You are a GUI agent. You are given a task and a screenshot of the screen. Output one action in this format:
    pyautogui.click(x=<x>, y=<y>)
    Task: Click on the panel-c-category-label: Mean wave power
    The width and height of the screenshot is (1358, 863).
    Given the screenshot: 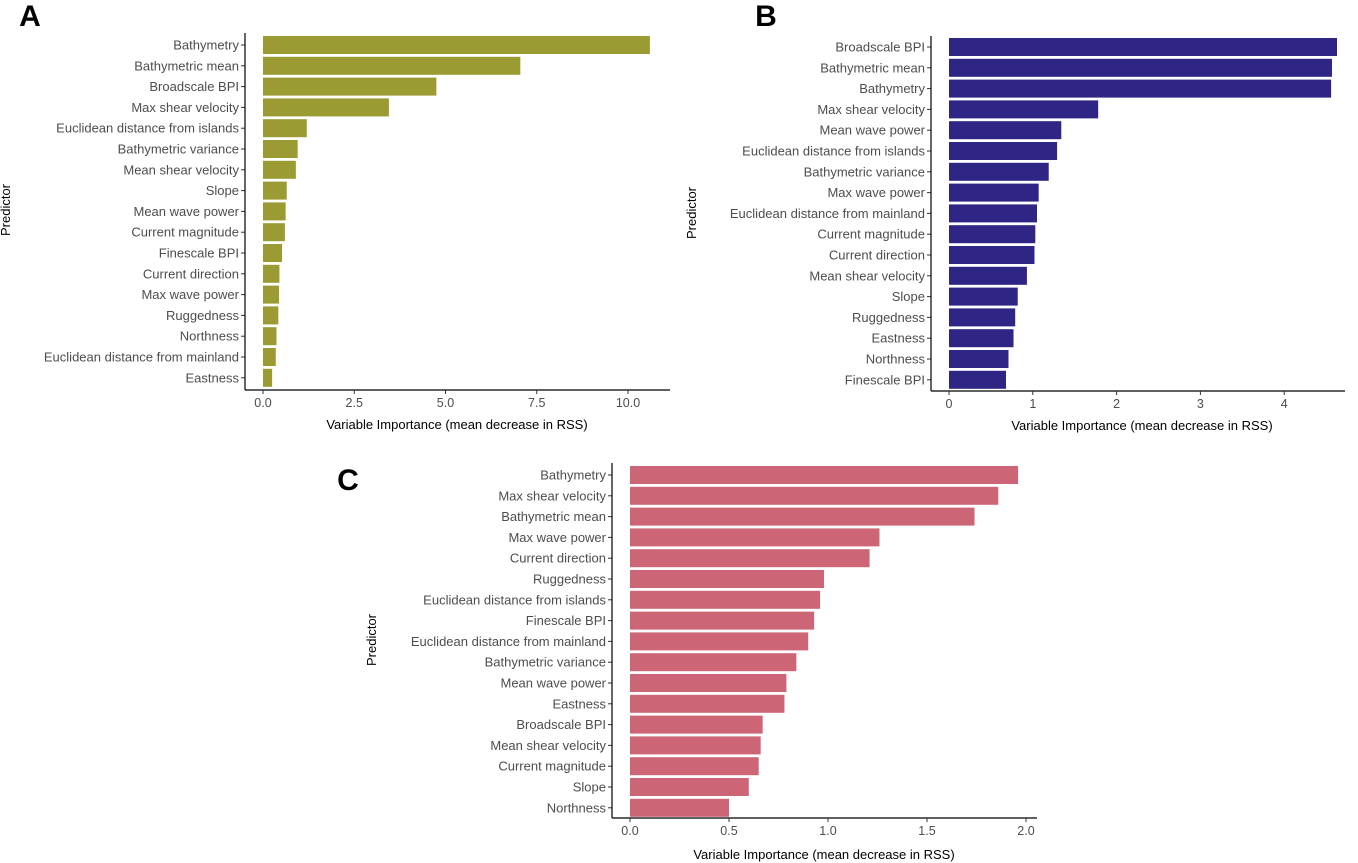 What is the action you would take?
    pyautogui.click(x=554, y=683)
    